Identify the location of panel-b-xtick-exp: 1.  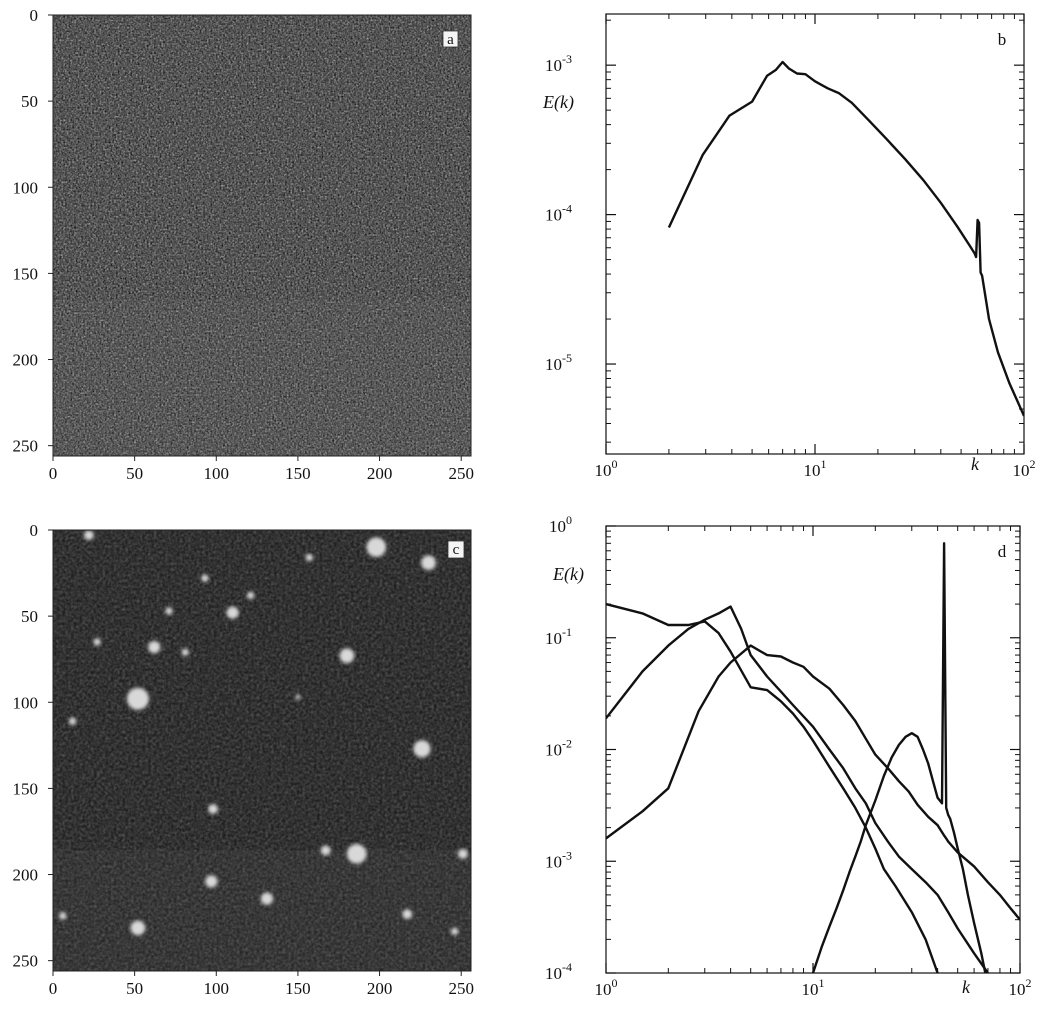
(824, 464).